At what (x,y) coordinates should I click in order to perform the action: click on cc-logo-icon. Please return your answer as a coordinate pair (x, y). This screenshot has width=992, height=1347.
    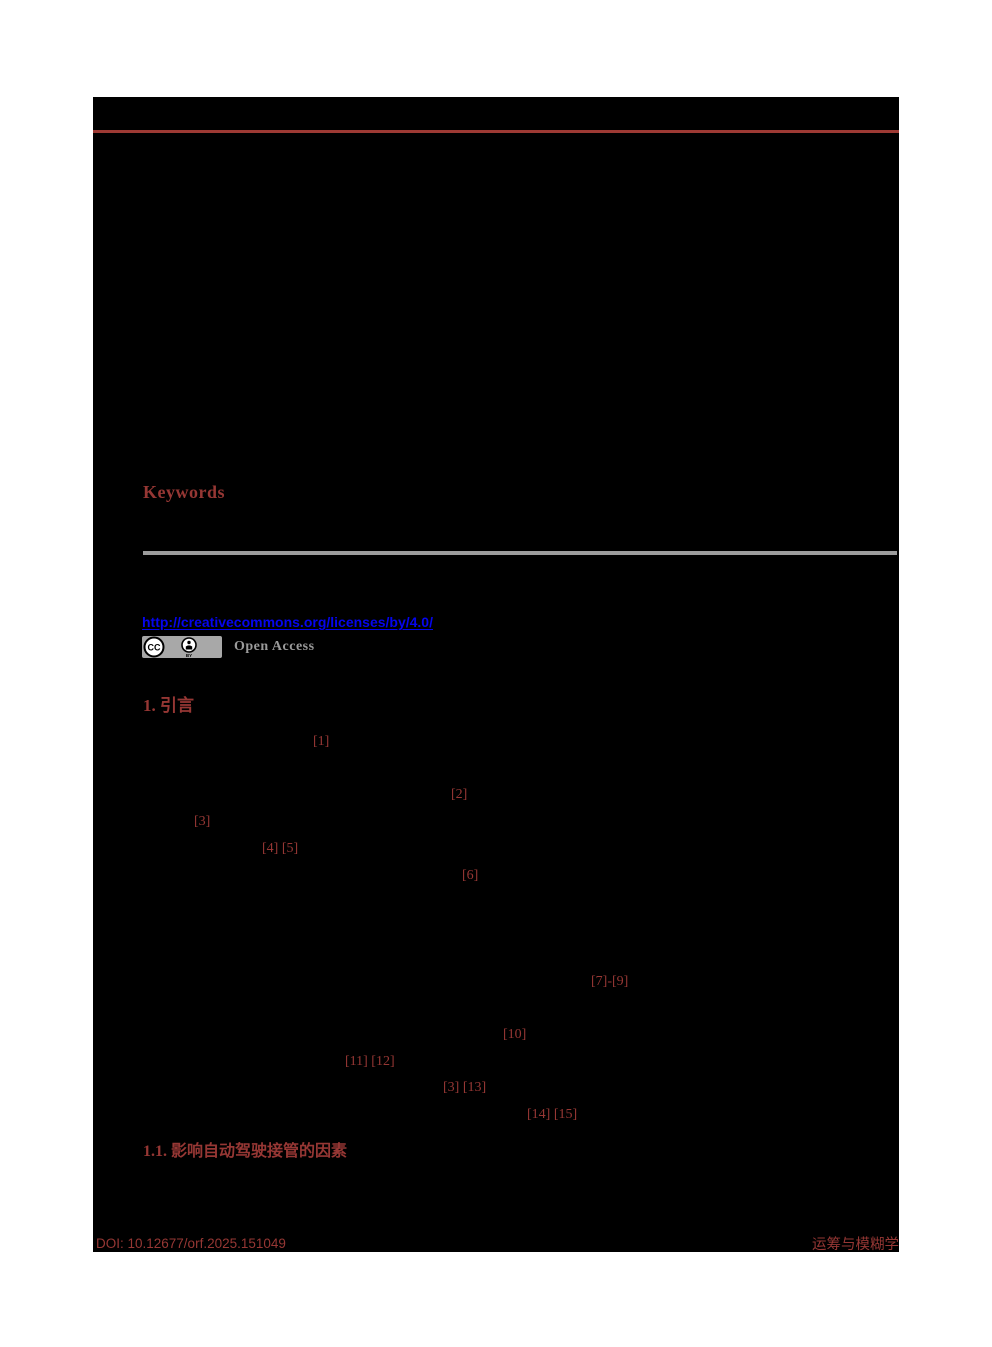
    Looking at the image, I should click on (154, 647).